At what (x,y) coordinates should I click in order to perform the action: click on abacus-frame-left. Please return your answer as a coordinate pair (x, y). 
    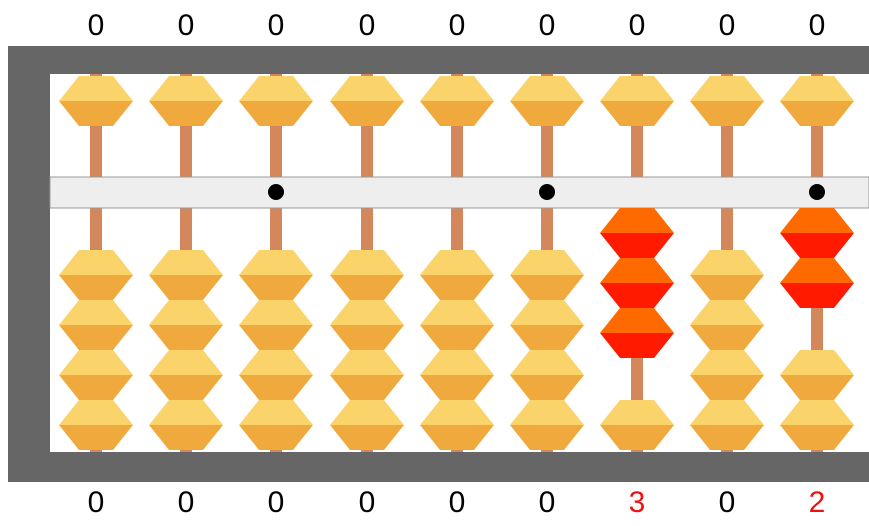
    Looking at the image, I should click on (29, 264).